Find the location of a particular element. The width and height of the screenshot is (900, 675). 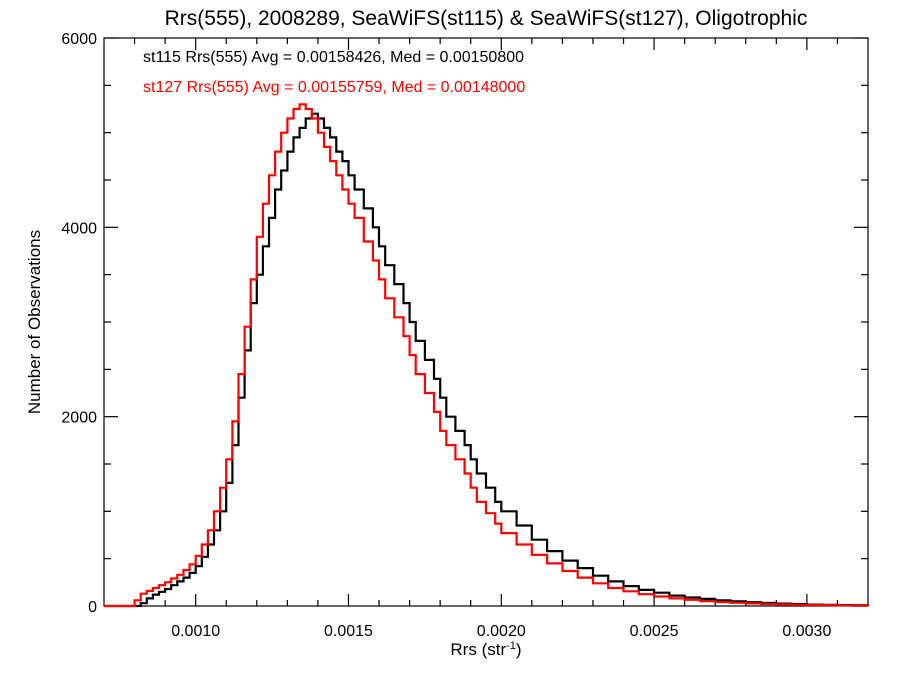

y-tick-label: 0 is located at coordinates (92, 607).